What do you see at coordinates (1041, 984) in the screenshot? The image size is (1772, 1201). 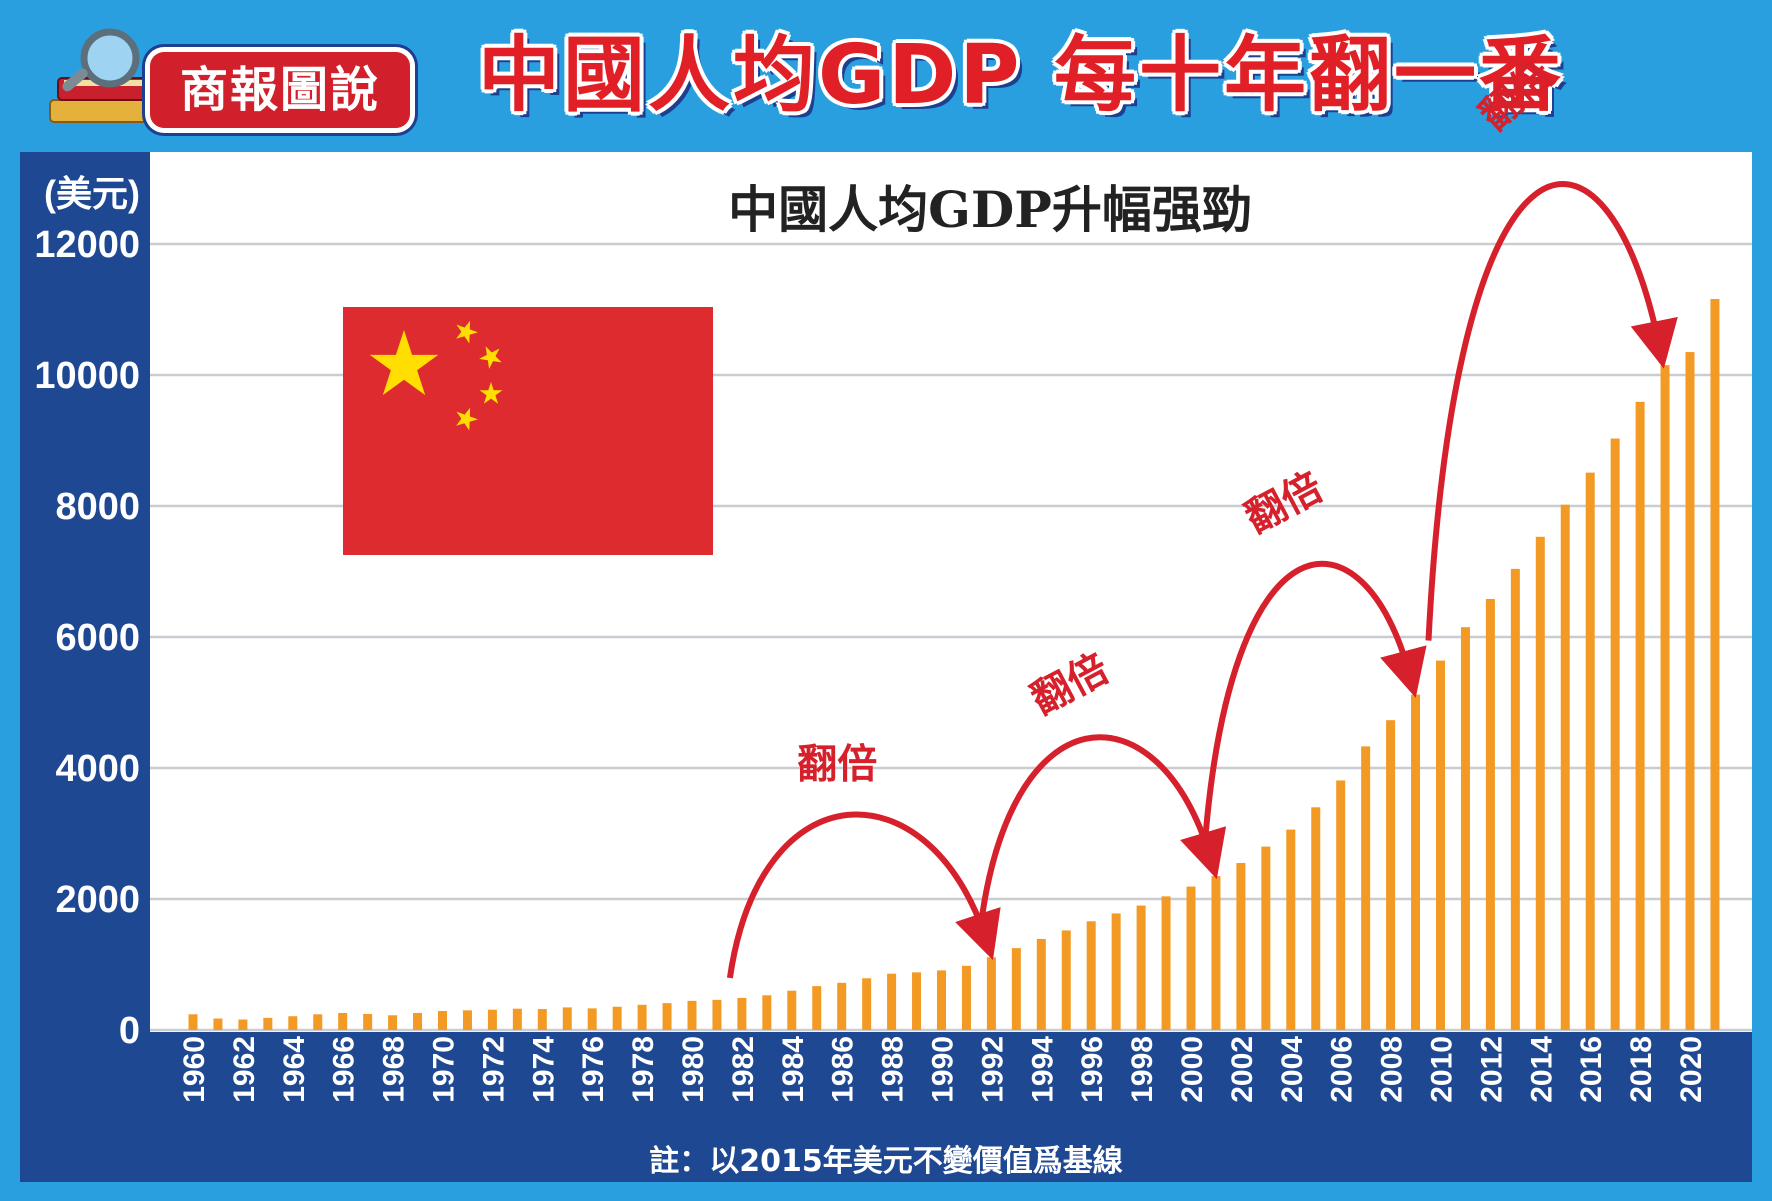 I see `bar-1994` at bounding box center [1041, 984].